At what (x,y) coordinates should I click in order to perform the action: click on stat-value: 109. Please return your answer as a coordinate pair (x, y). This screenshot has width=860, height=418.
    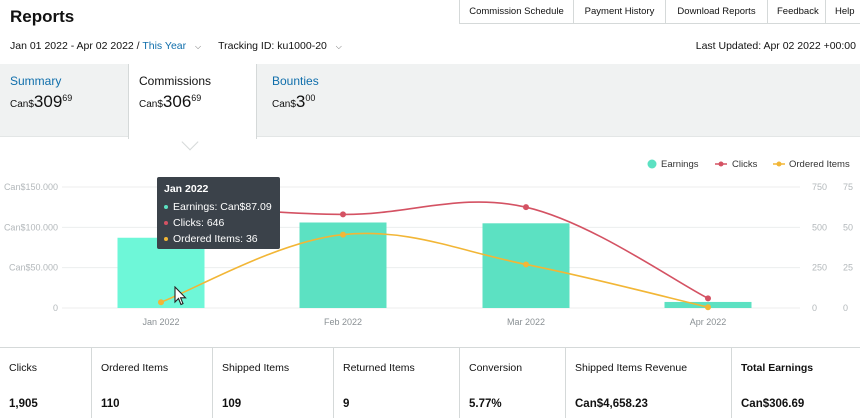
    Looking at the image, I should click on (232, 404).